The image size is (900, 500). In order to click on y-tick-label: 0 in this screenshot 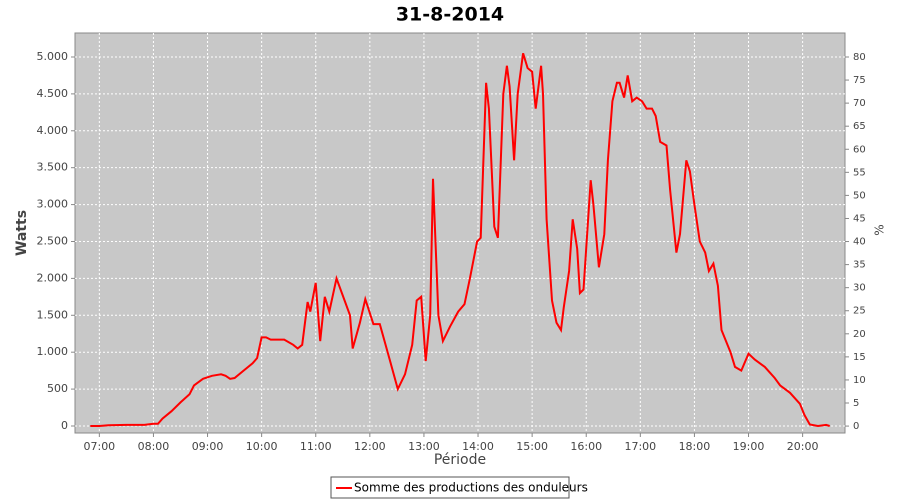, I will do `click(64, 425)`.